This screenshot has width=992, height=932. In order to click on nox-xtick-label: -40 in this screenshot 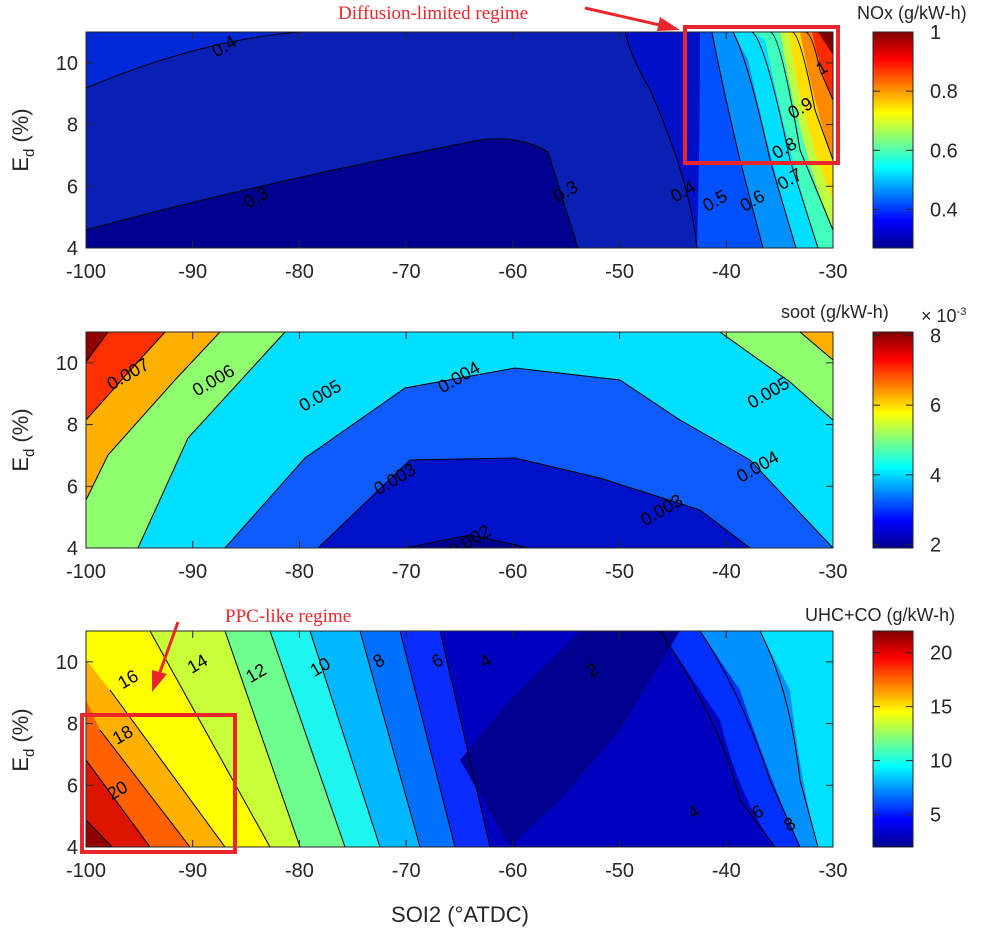, I will do `click(726, 272)`.